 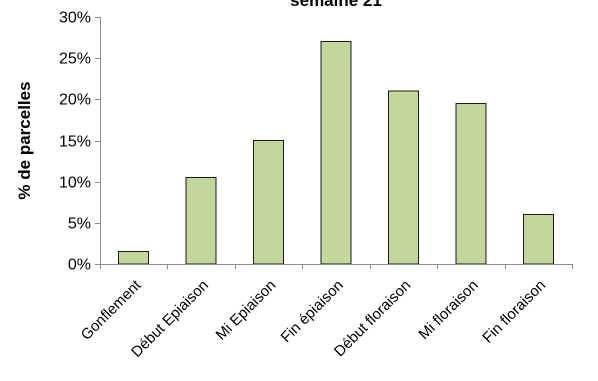 What do you see at coordinates (312, 311) in the screenshot?
I see `x-tick-label: Fin épiaison` at bounding box center [312, 311].